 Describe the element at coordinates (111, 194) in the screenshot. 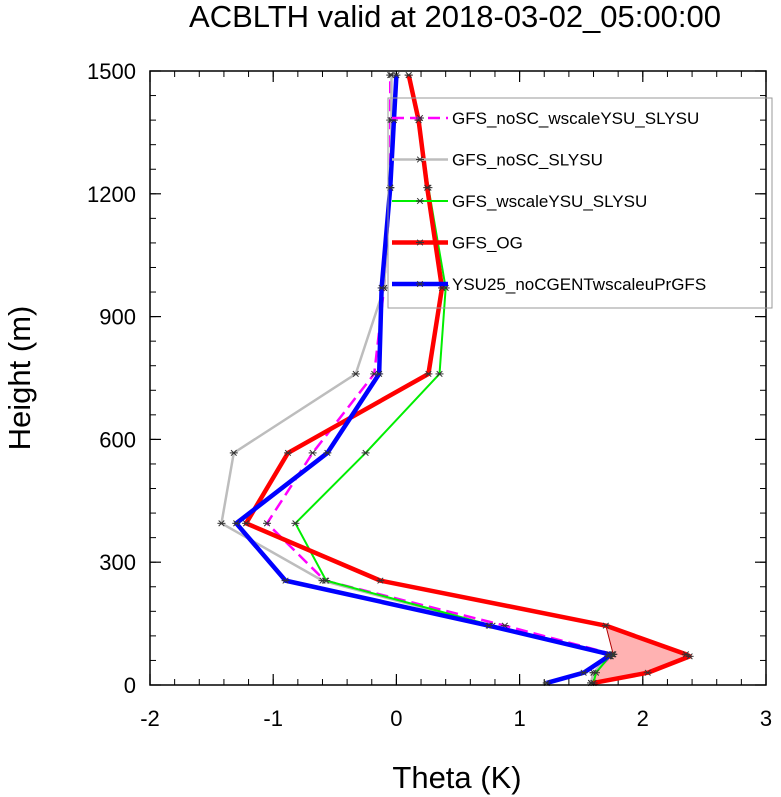

I see `y-tick-label: 1200` at that location.